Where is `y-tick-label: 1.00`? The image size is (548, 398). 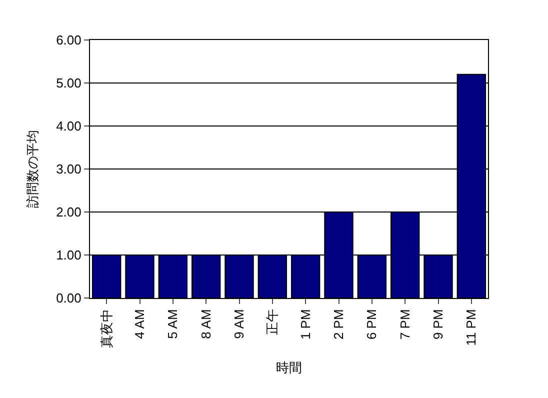 y-tick-label: 1.00 is located at coordinates (69, 255).